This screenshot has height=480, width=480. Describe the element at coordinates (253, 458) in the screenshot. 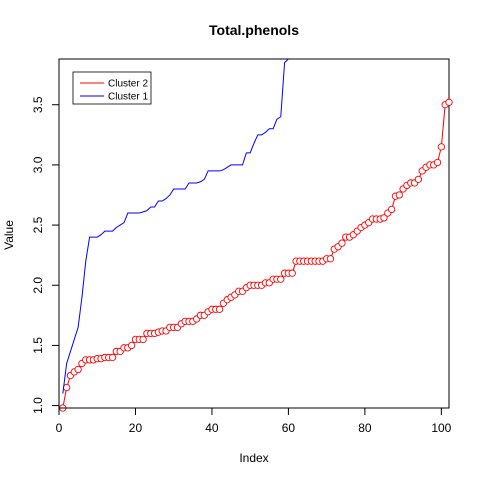

I see `x-axis-label: Index` at that location.